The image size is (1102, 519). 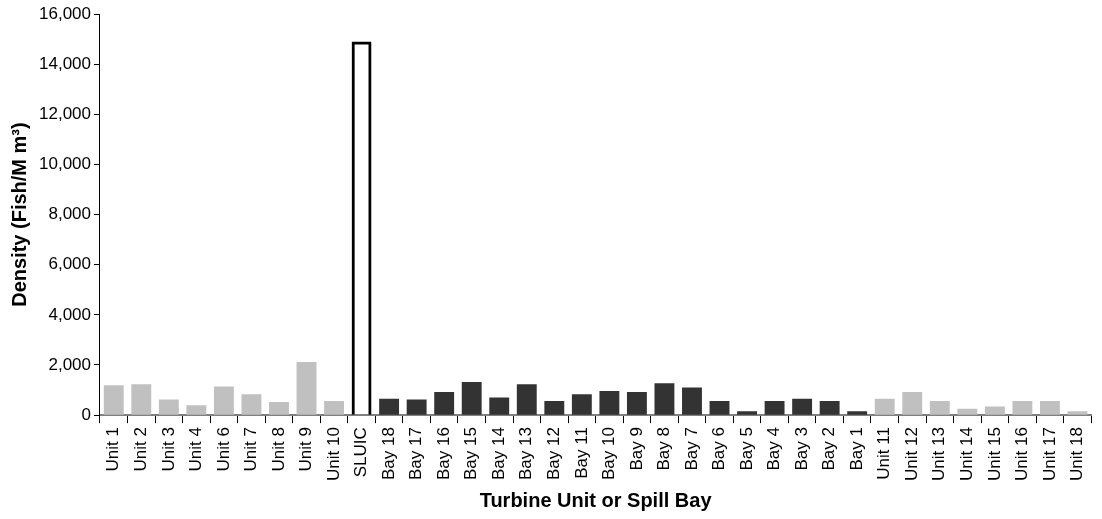 What do you see at coordinates (223, 449) in the screenshot?
I see `x-tick-label: Unit 6` at bounding box center [223, 449].